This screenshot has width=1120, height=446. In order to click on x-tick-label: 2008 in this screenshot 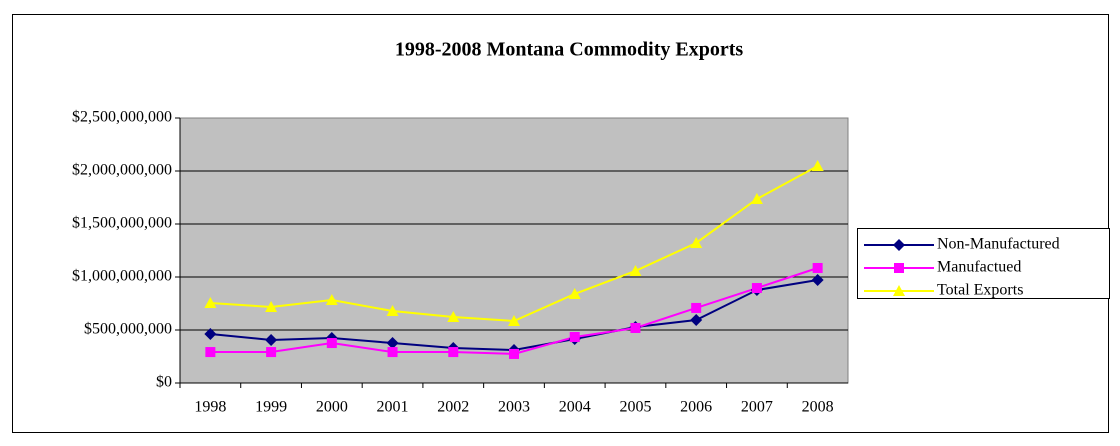, I will do `click(818, 407)`.